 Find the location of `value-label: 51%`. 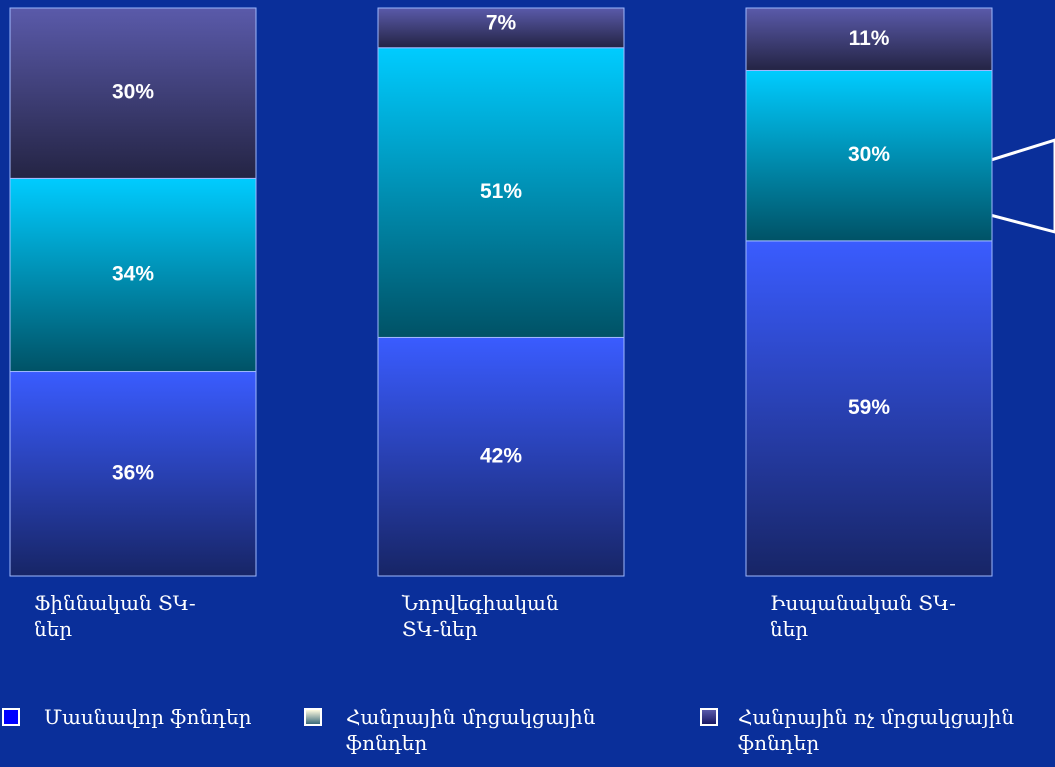

value-label: 51% is located at coordinates (501, 191).